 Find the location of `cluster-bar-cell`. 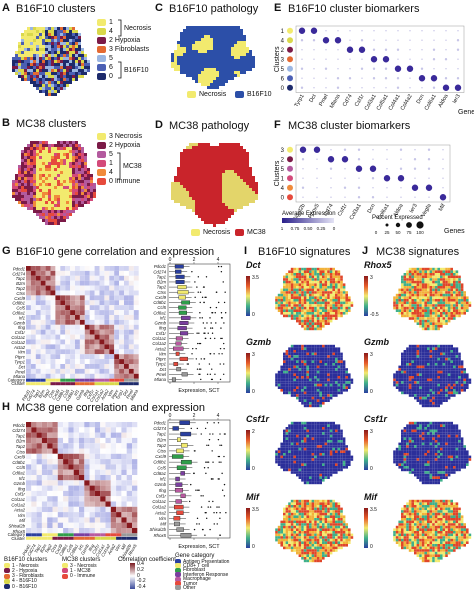

cluster-bar-cell is located at coordinates (38, 383).